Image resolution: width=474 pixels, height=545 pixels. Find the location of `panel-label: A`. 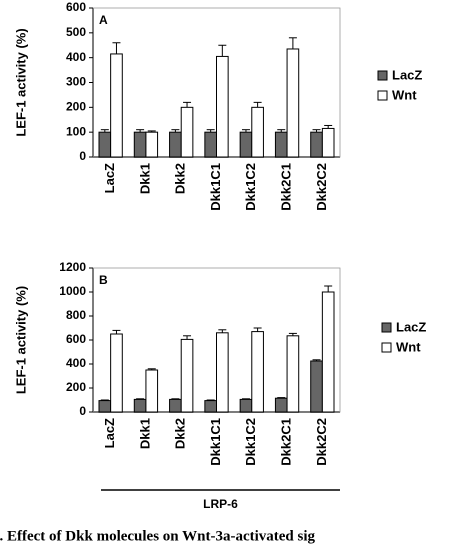

panel-label: A is located at coordinates (103, 20).